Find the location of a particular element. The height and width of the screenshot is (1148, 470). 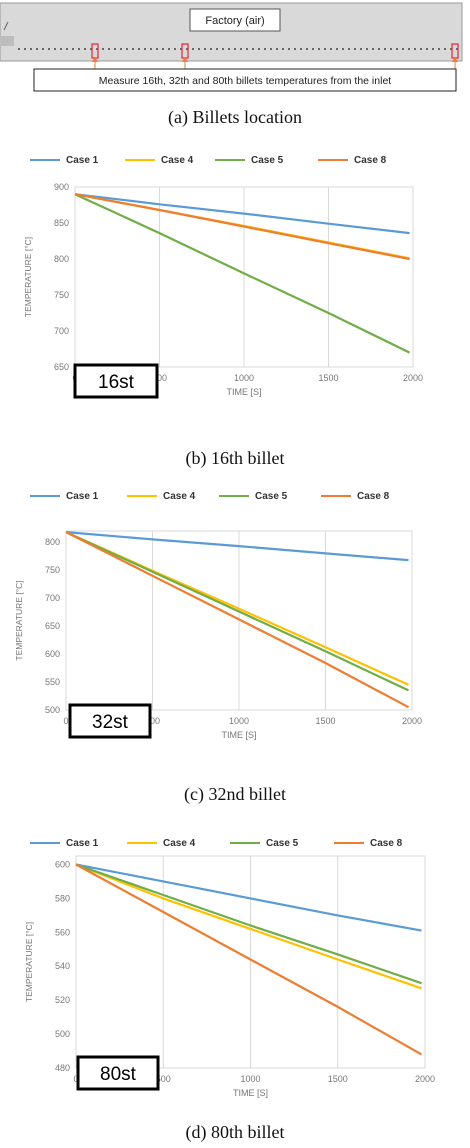

y-tick-label: 550 is located at coordinates (52, 682).